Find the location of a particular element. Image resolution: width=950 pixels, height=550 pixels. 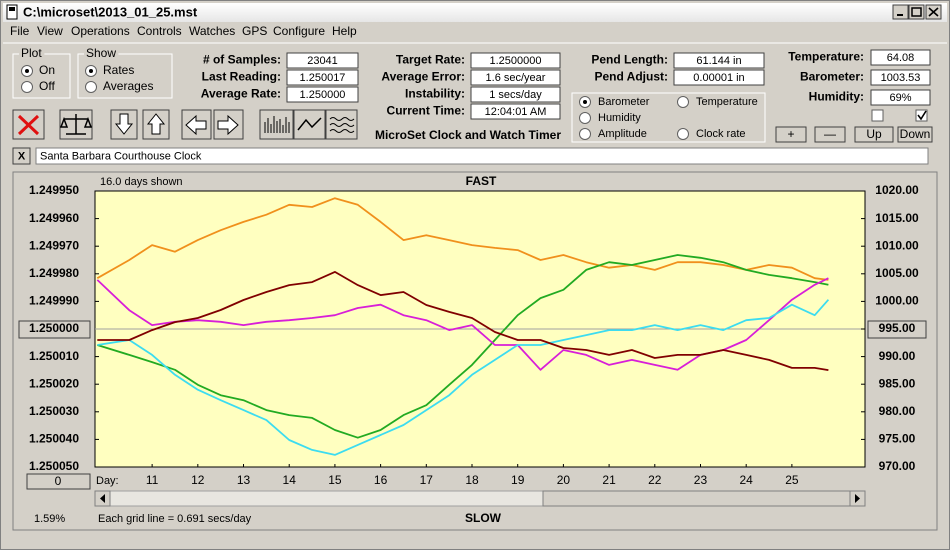

center-baro-button is located at coordinates (897, 329).